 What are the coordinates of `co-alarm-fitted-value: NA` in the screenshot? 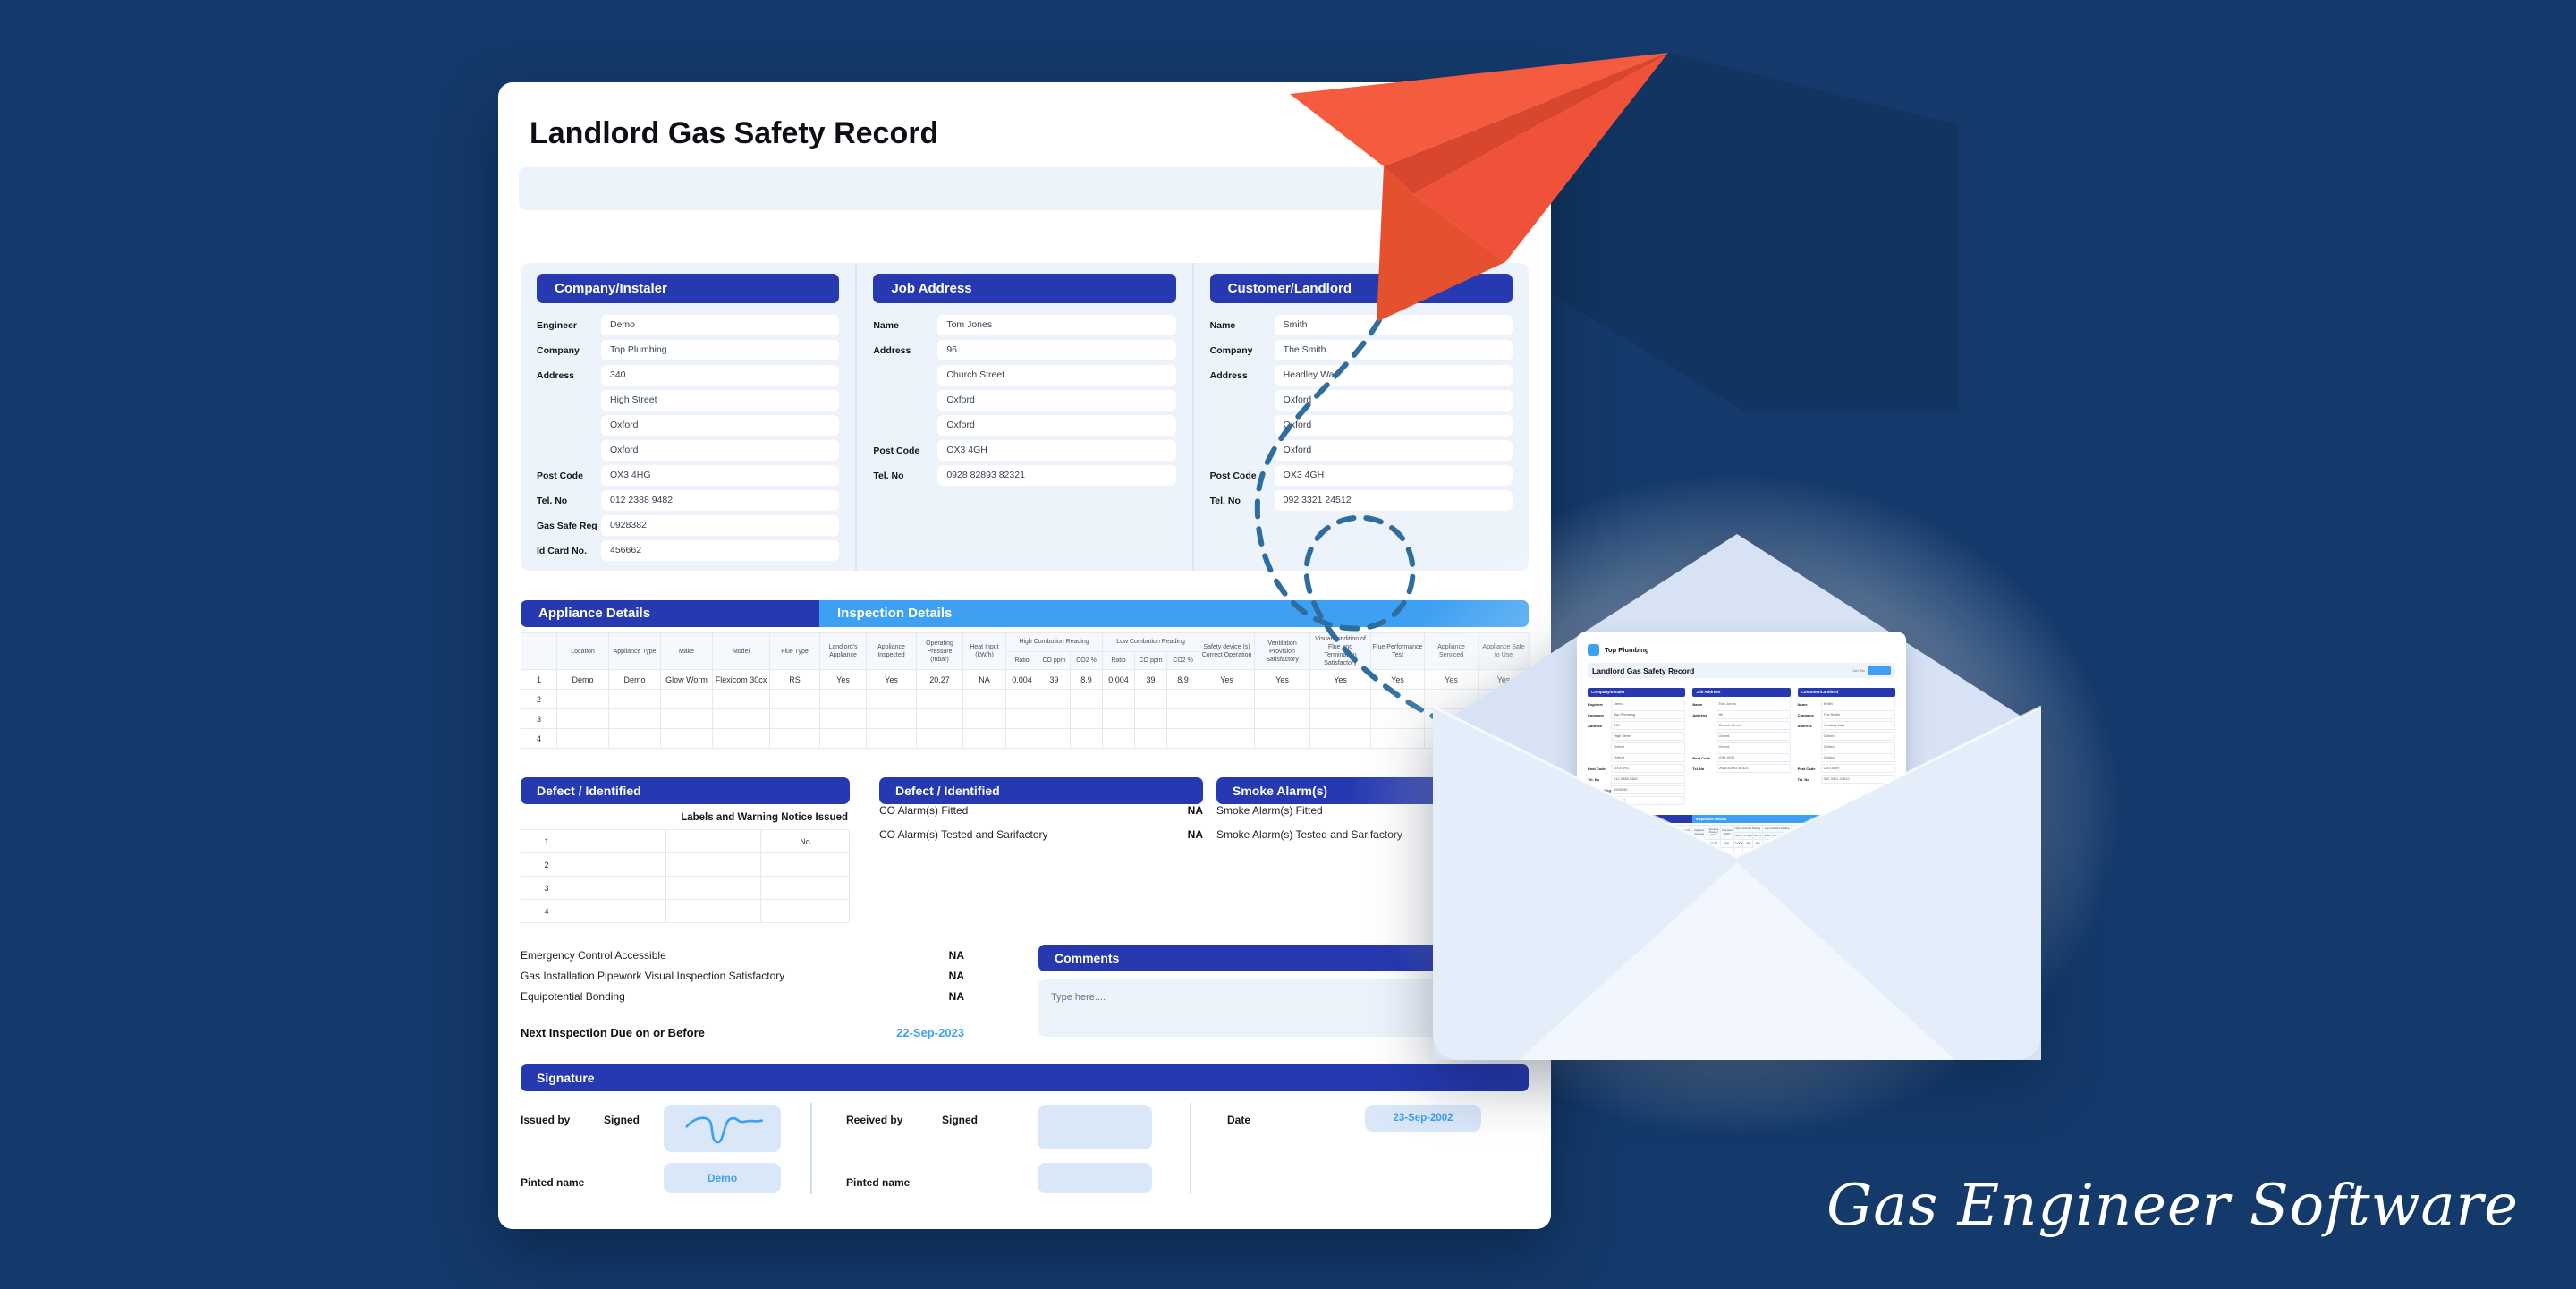 It's located at (1195, 810).